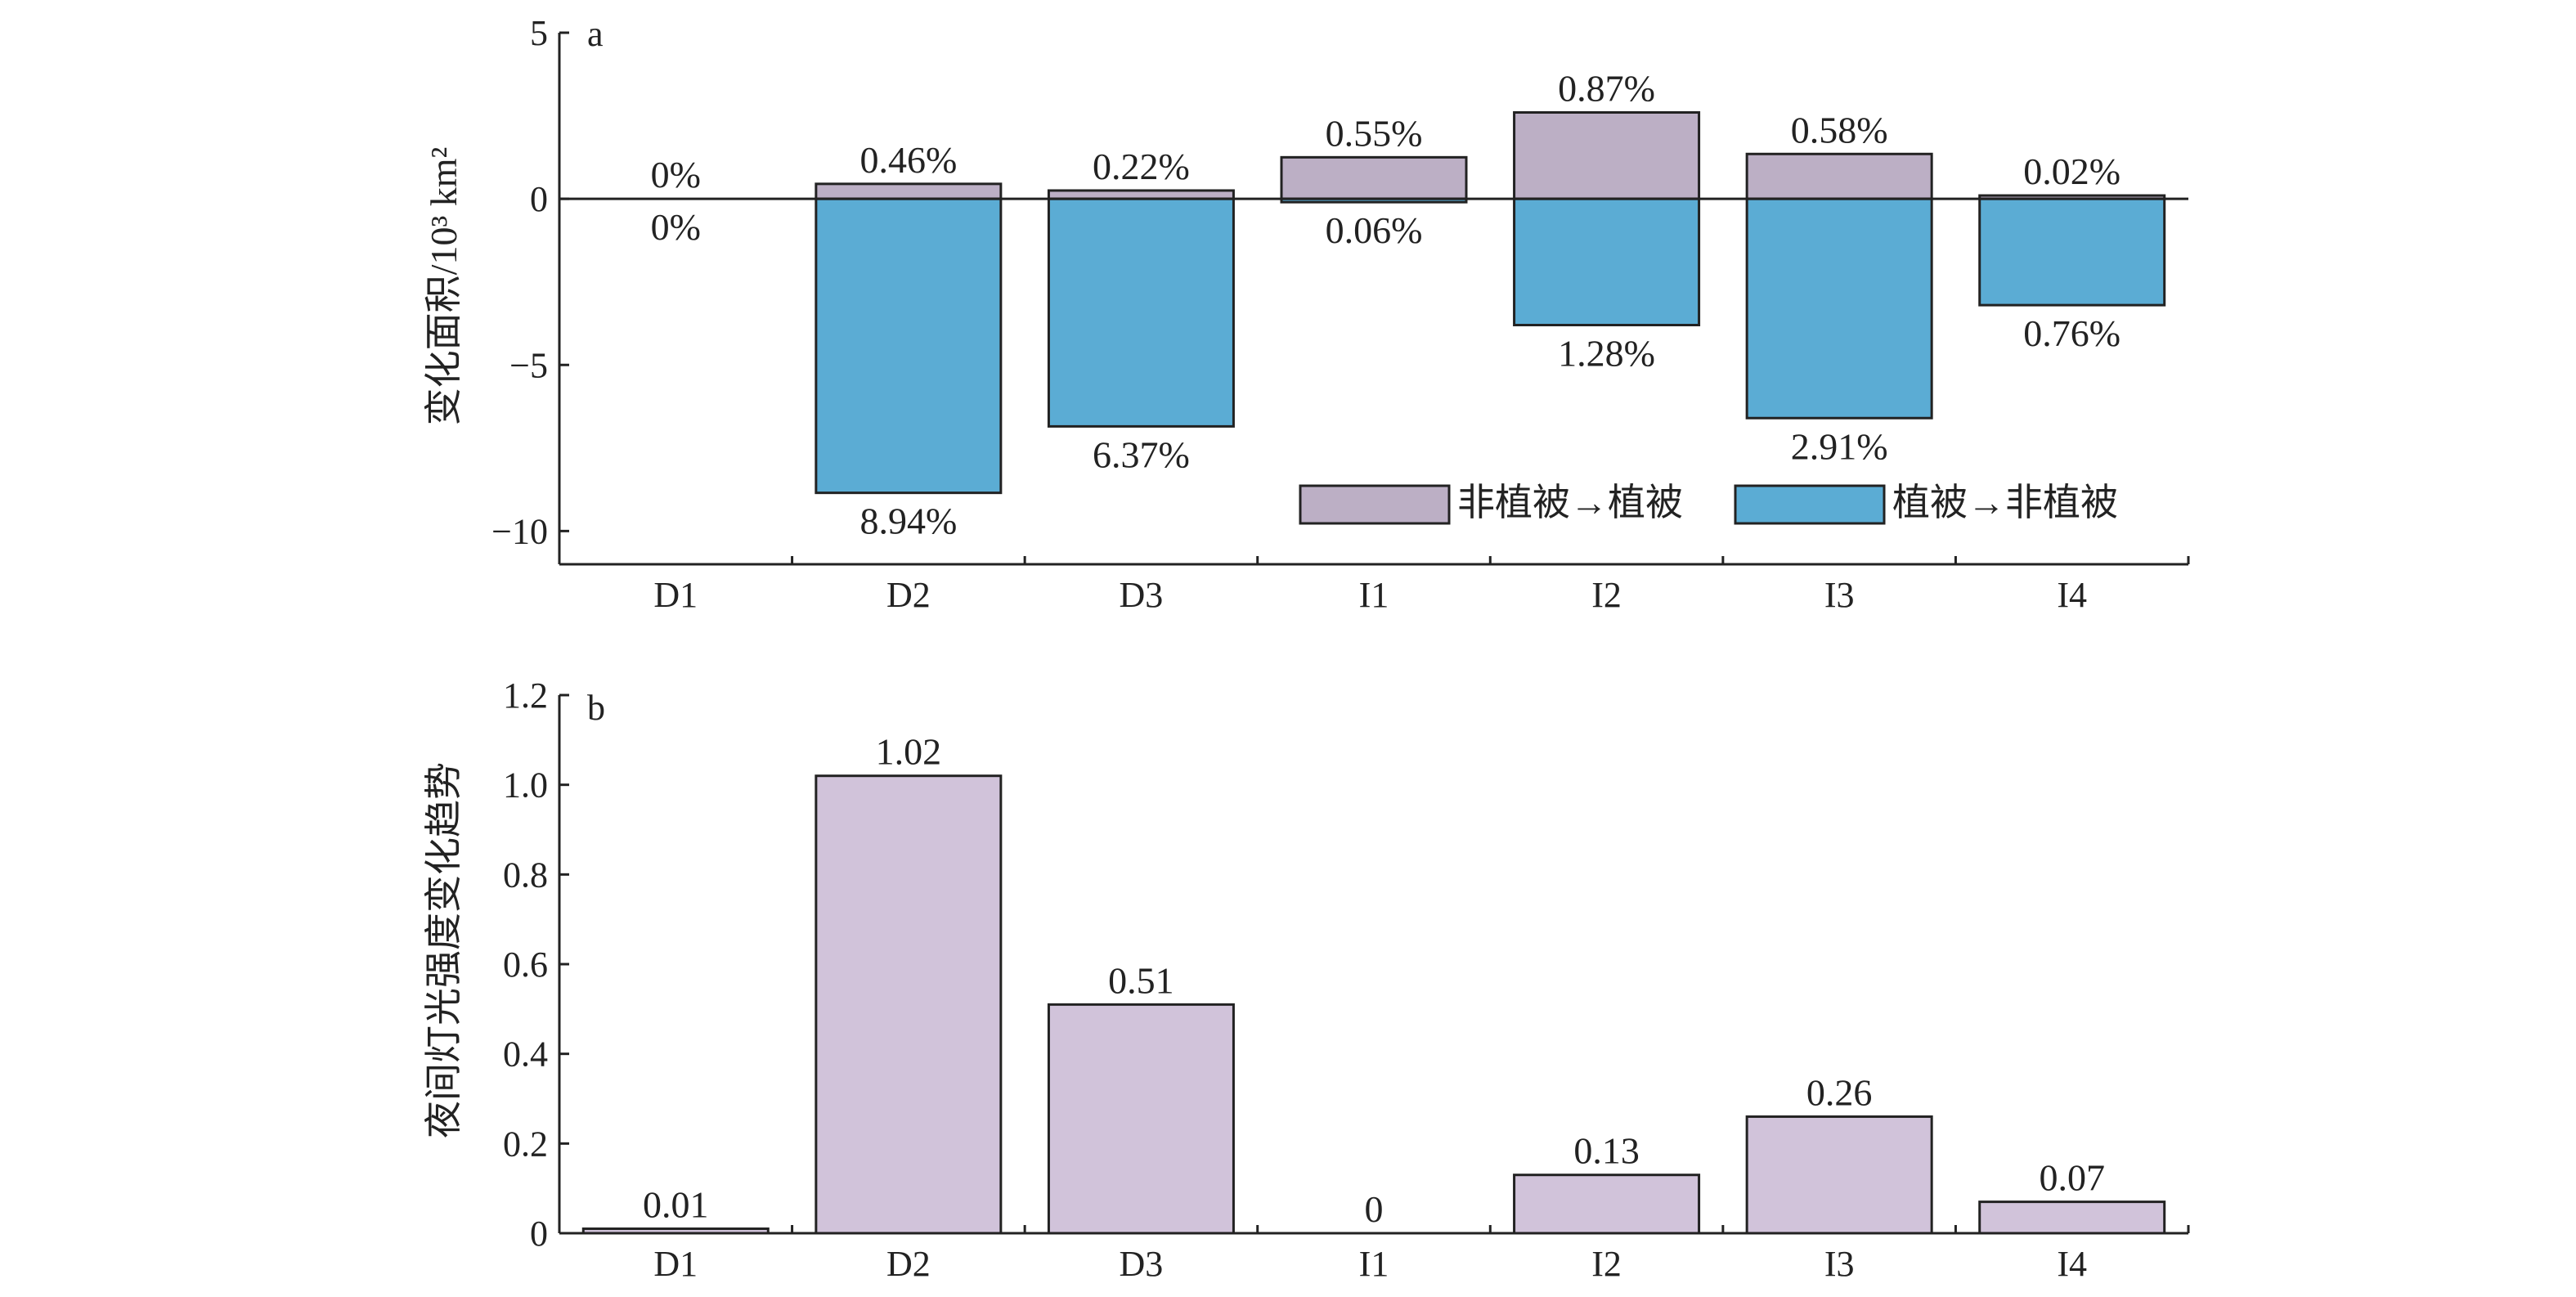 This screenshot has height=1297, width=2576. What do you see at coordinates (2072, 171) in the screenshot?
I see `data-label-gain: 0.02%` at bounding box center [2072, 171].